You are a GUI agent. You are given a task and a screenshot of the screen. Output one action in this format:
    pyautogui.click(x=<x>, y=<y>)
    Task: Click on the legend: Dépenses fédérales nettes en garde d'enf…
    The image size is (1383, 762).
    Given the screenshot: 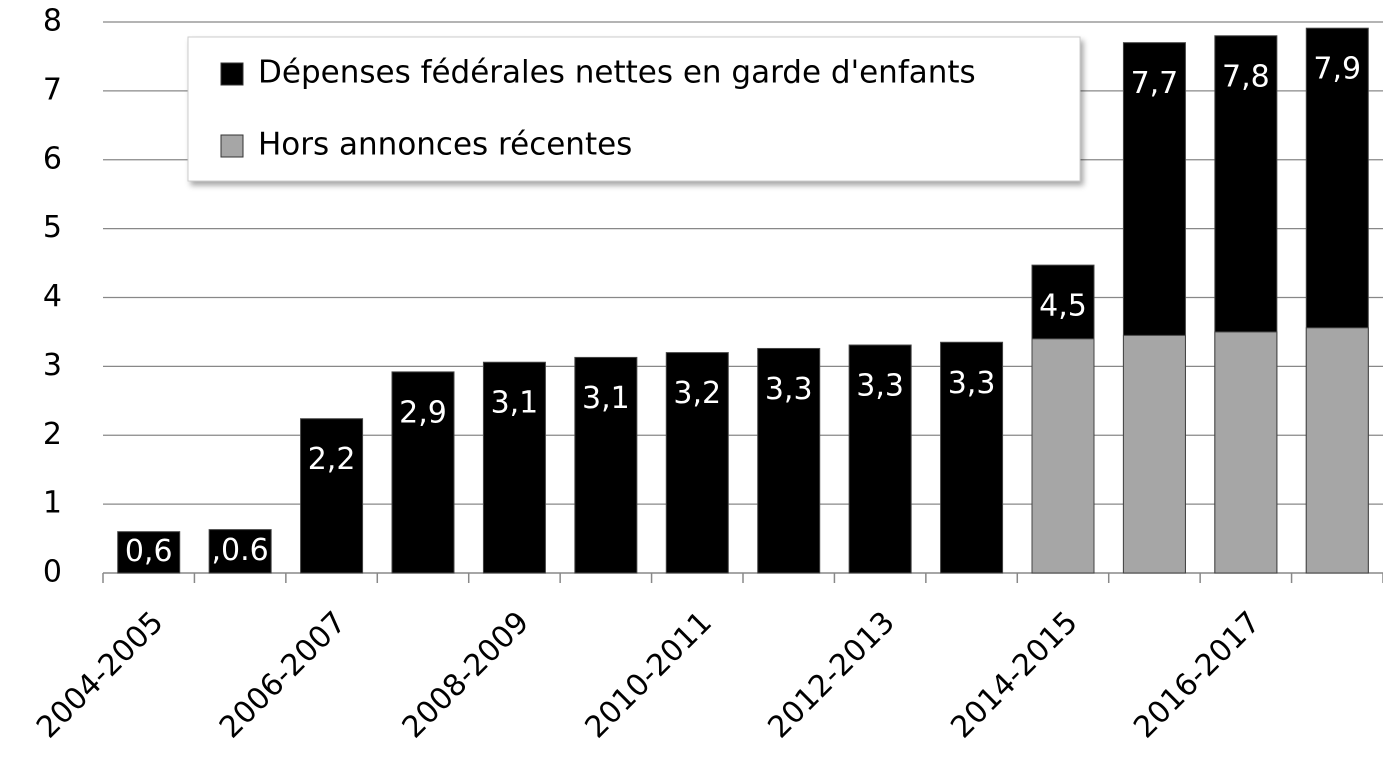 What is the action you would take?
    pyautogui.click(x=634, y=109)
    